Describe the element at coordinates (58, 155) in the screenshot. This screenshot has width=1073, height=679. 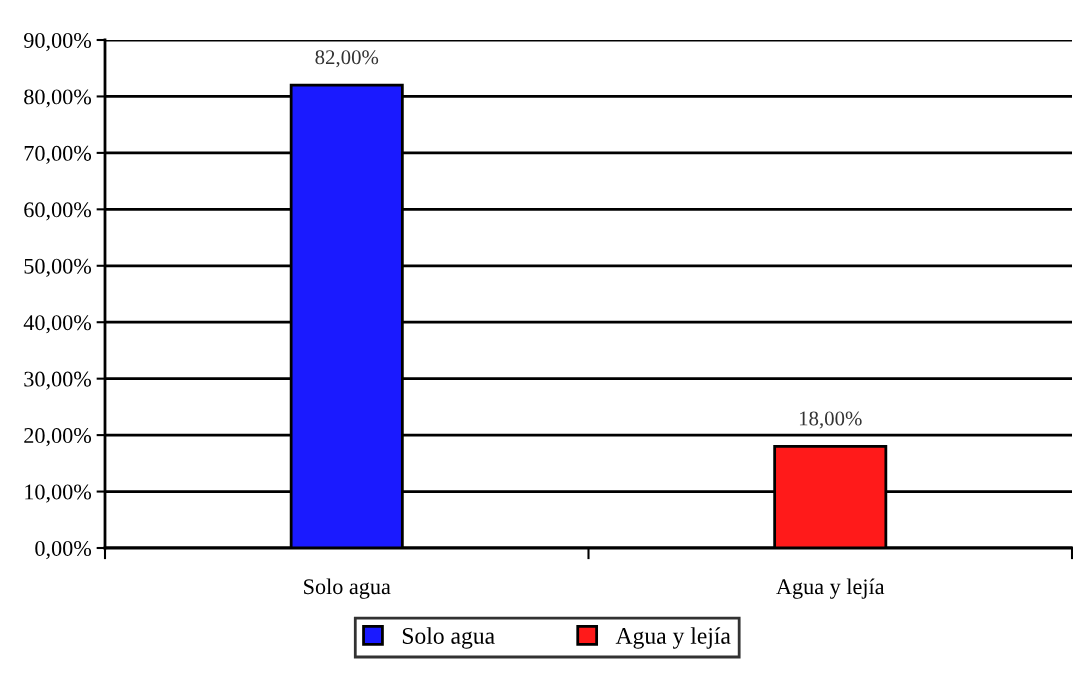
I see `y-tick-label: 70,00%` at that location.